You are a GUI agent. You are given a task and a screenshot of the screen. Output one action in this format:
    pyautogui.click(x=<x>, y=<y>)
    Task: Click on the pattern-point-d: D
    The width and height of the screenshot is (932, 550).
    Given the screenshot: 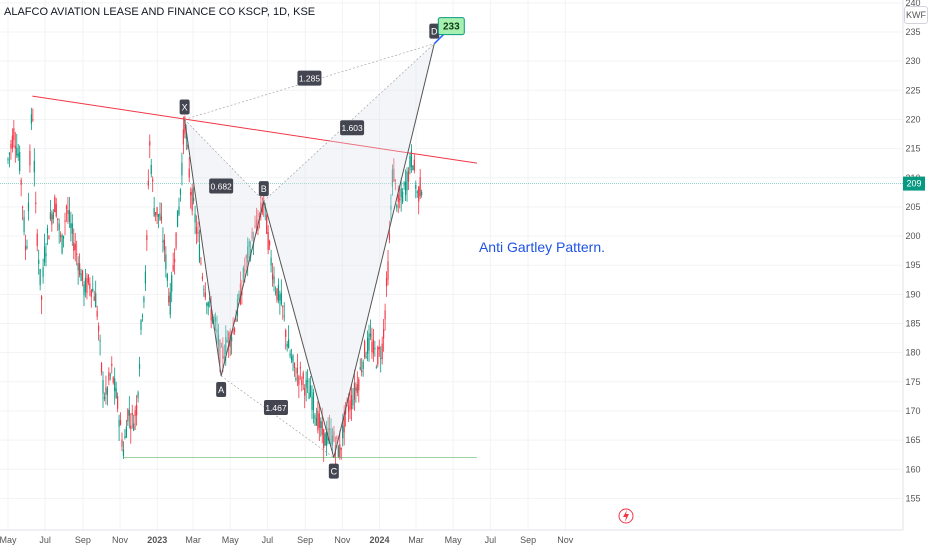 What is the action you would take?
    pyautogui.click(x=434, y=31)
    